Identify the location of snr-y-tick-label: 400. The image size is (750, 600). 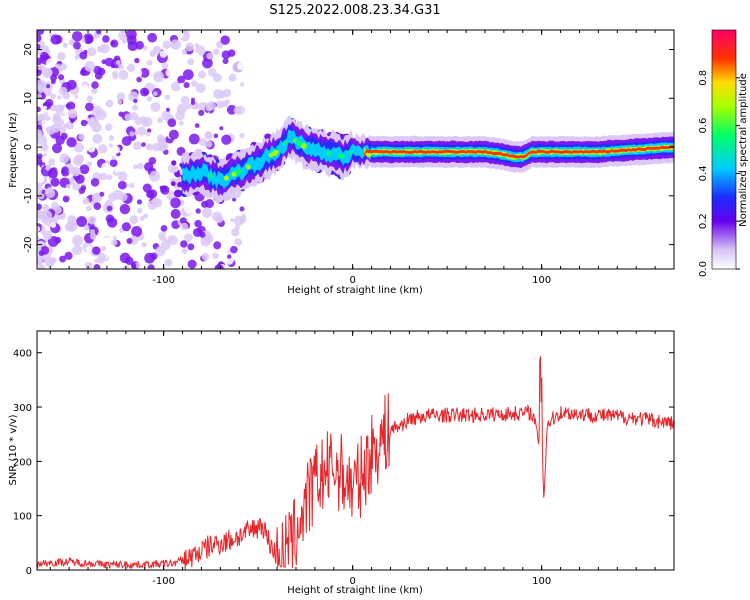
(22, 354).